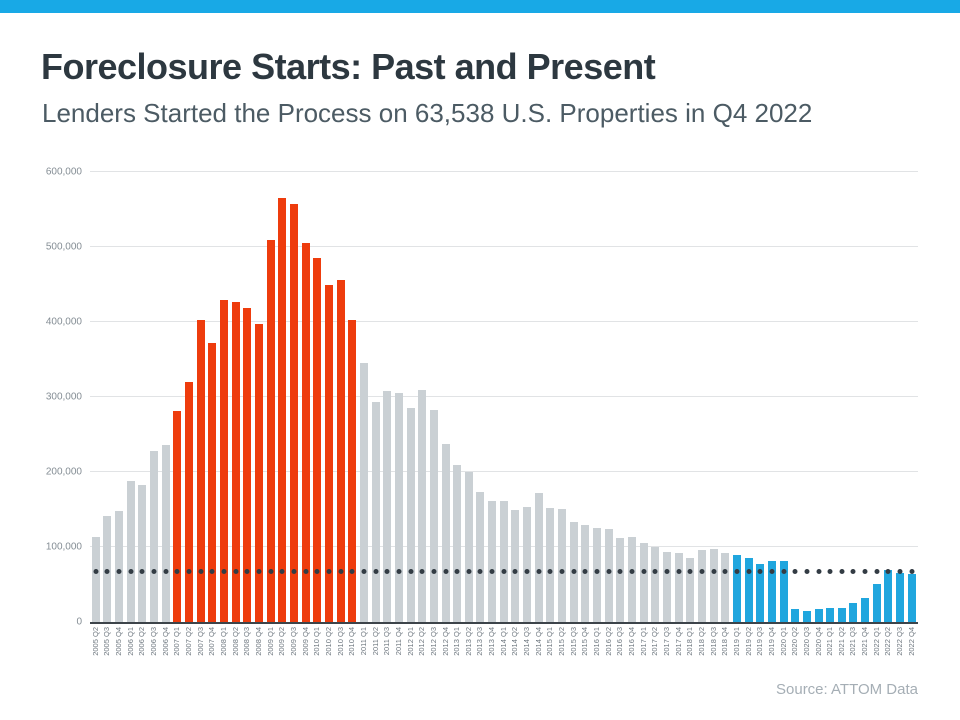 The height and width of the screenshot is (720, 960). What do you see at coordinates (842, 651) in the screenshot?
I see `x-tick-cell: 2021 Q2` at bounding box center [842, 651].